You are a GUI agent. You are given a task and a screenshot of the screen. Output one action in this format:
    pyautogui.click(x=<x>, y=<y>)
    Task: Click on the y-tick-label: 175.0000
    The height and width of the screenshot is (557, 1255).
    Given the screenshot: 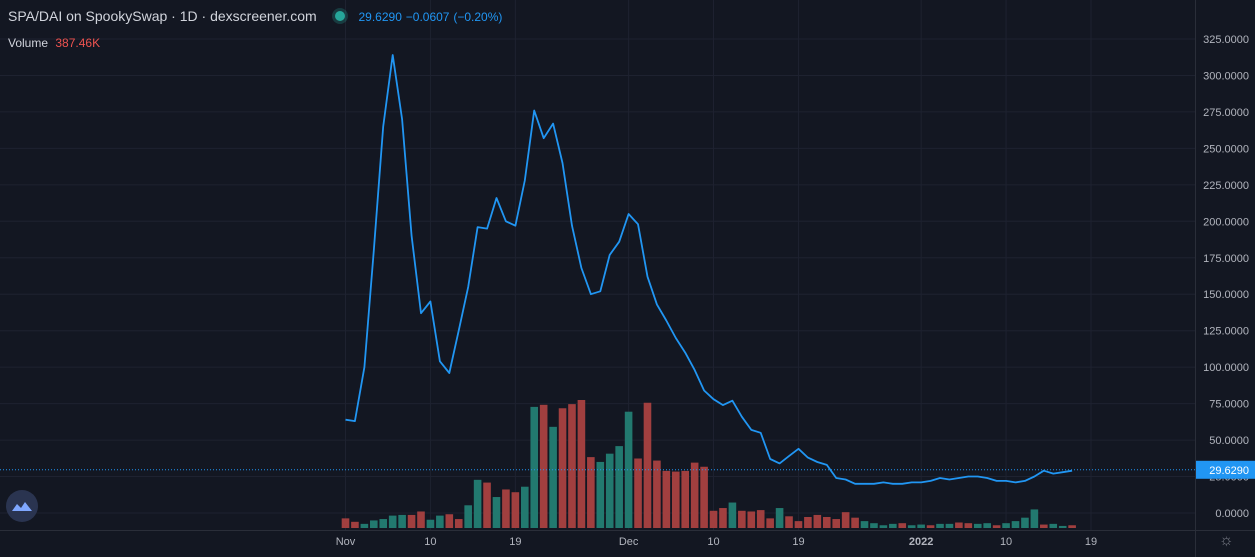 What is the action you would take?
    pyautogui.click(x=1226, y=259)
    